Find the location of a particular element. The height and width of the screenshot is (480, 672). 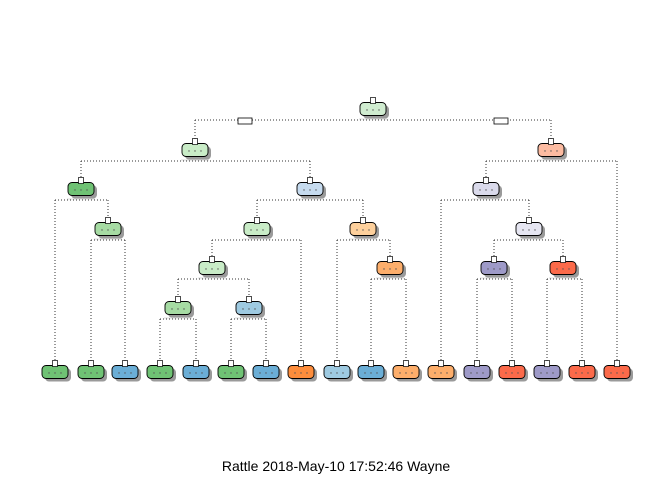

leaf-node-leaf15 is located at coordinates (548, 371).